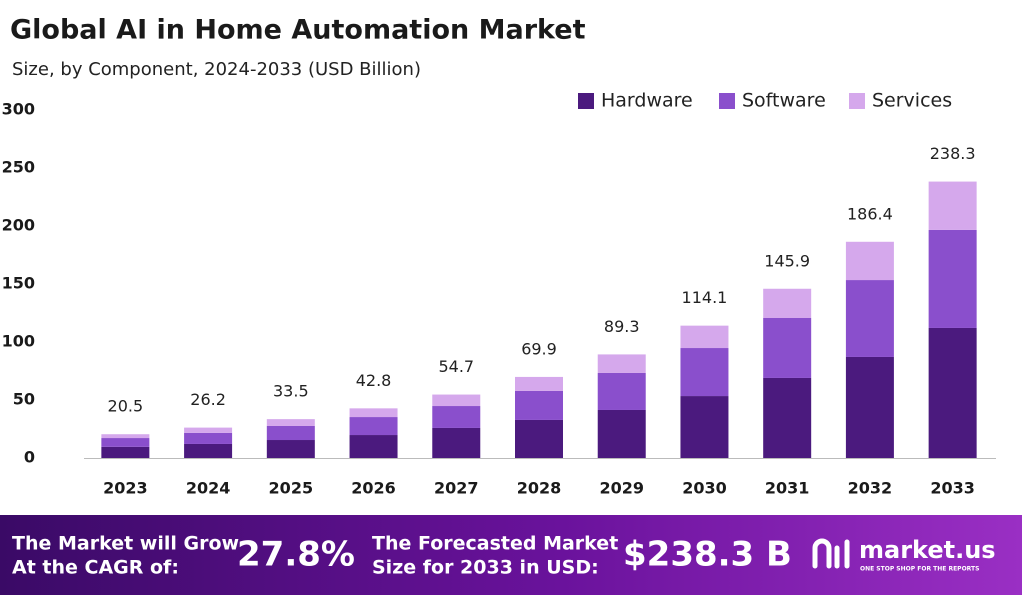 The image size is (1022, 595). Describe the element at coordinates (952, 488) in the screenshot. I see `x-tick-label: 2033` at that location.